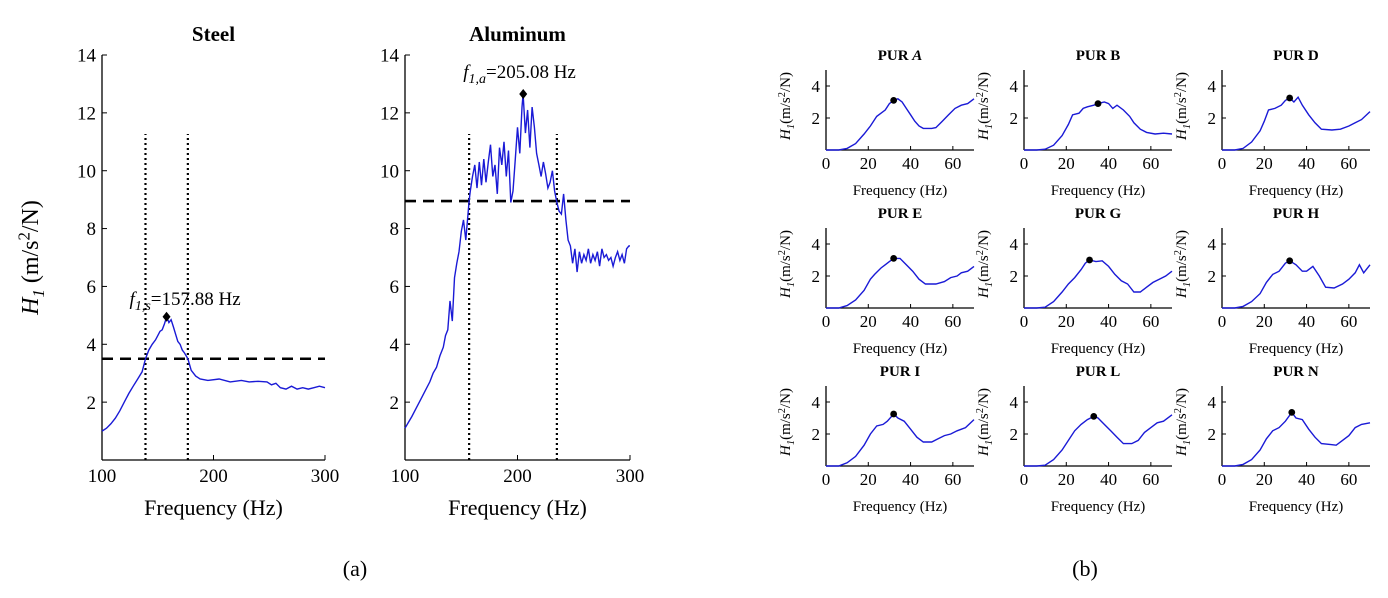 This screenshot has width=1388, height=598. What do you see at coordinates (517, 34) in the screenshot?
I see `chart-title: Aluminum` at bounding box center [517, 34].